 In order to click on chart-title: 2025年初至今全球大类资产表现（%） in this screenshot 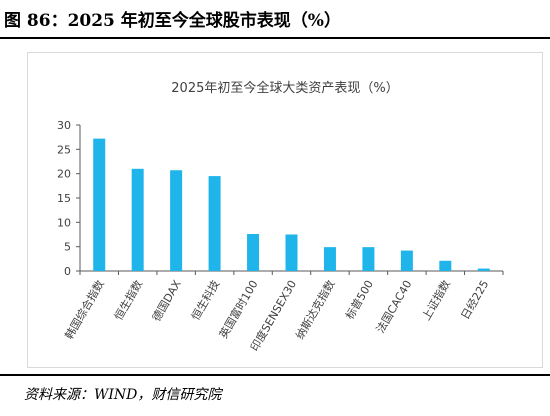, I will do `click(284, 88)`.